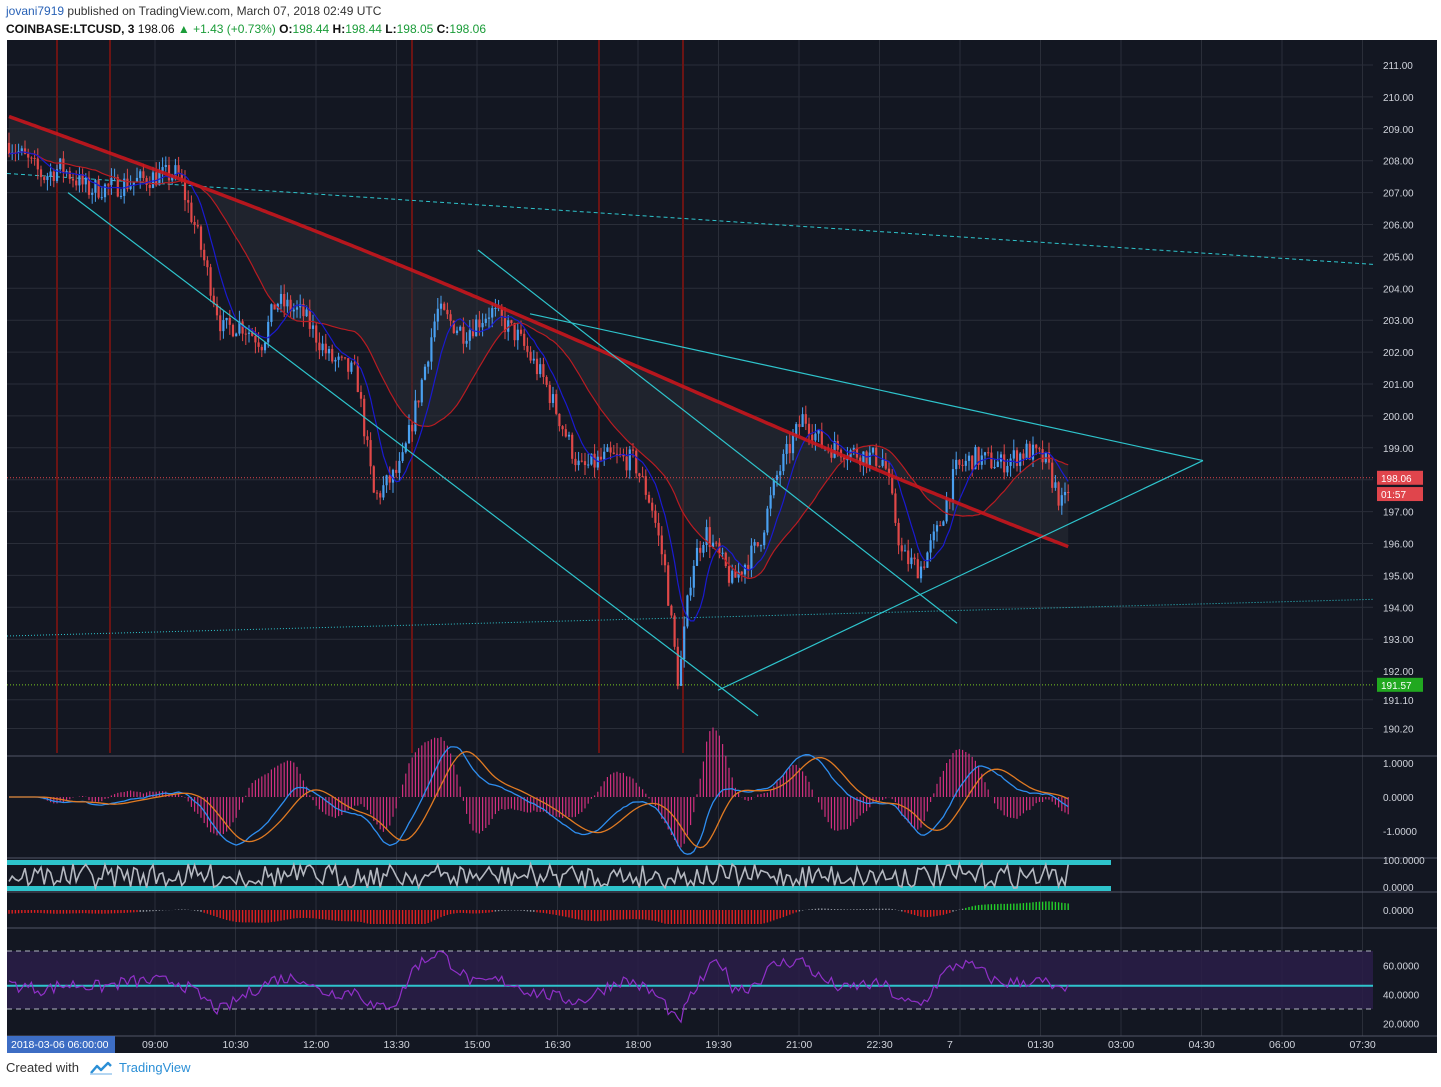 Image resolution: width=1441 pixels, height=1087 pixels. Describe the element at coordinates (539, 799) in the screenshot. I see `macd-signal-line` at that location.